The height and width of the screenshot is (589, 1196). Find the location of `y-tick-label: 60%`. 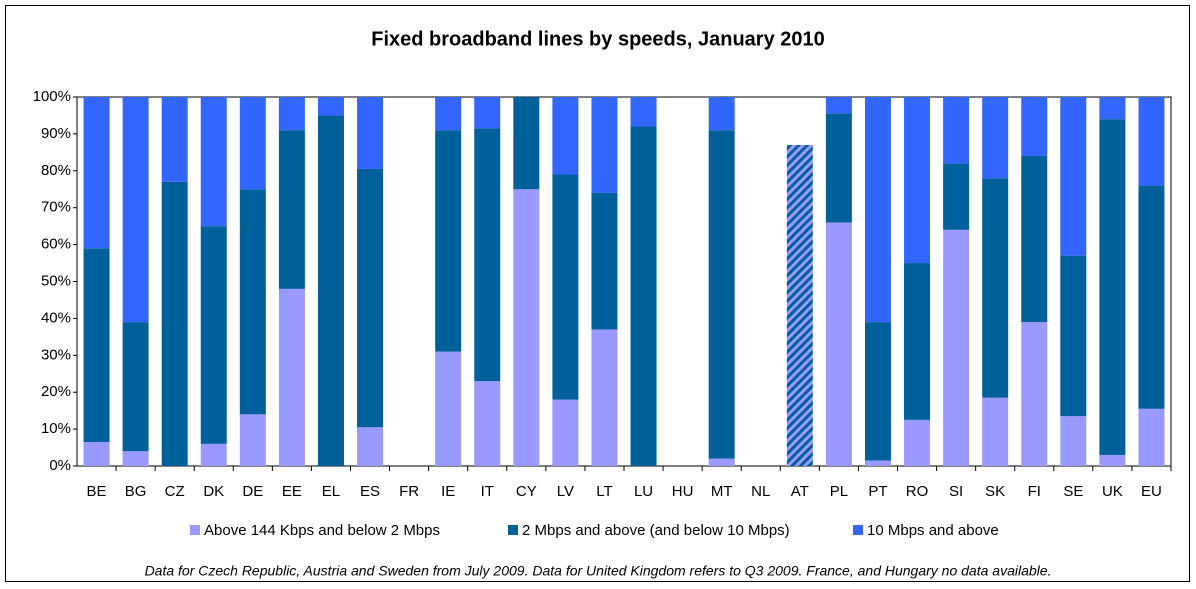

y-tick-label: 60% is located at coordinates (56, 244).